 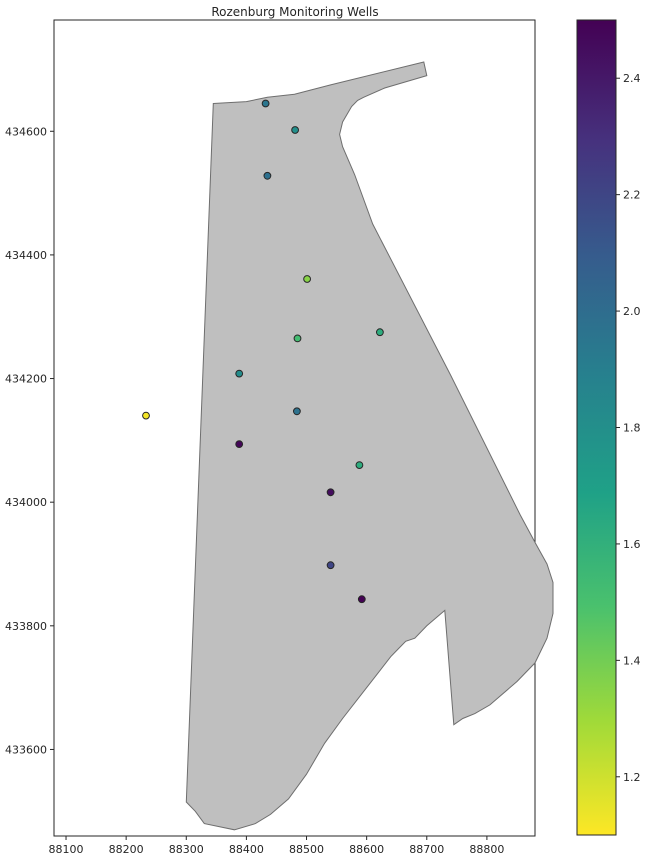 I want to click on colorbar-tick-label: 2.2, so click(x=632, y=195).